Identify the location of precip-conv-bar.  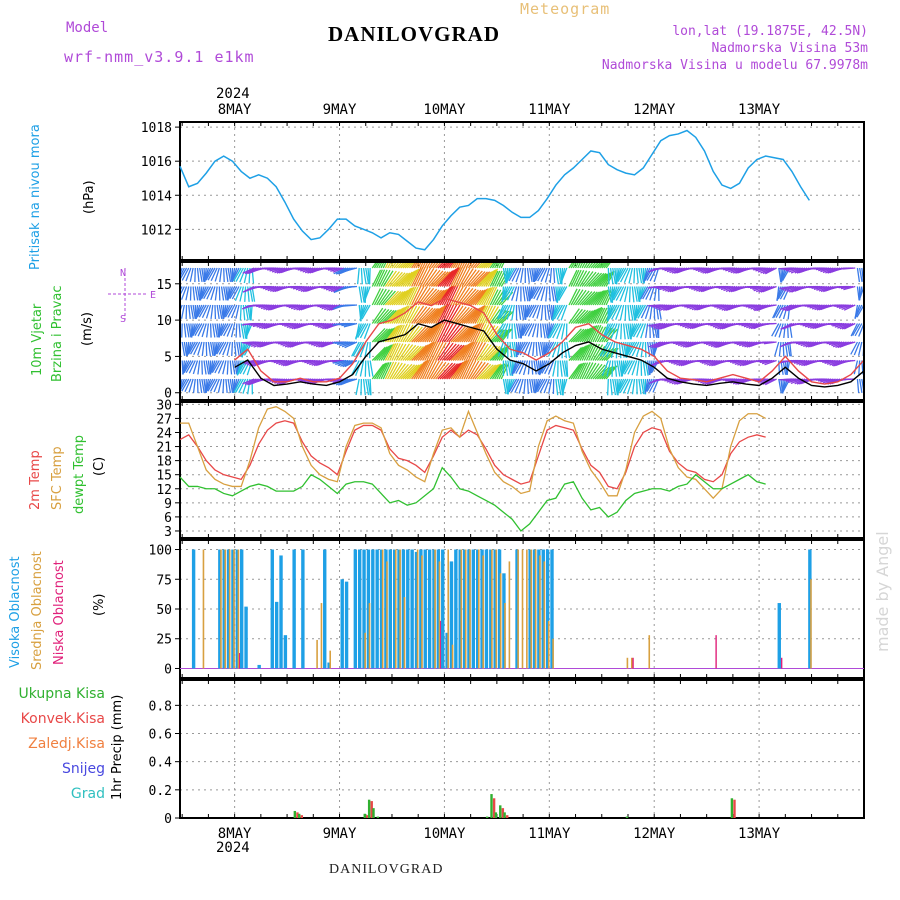
(503, 813).